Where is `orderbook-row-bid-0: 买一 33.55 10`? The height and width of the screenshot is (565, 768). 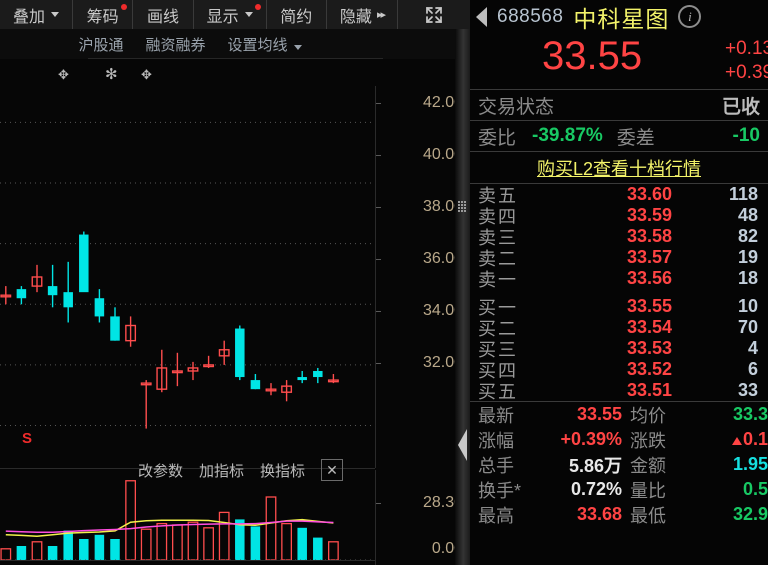 orderbook-row-bid-0: 买一 33.55 10 is located at coordinates (619, 307).